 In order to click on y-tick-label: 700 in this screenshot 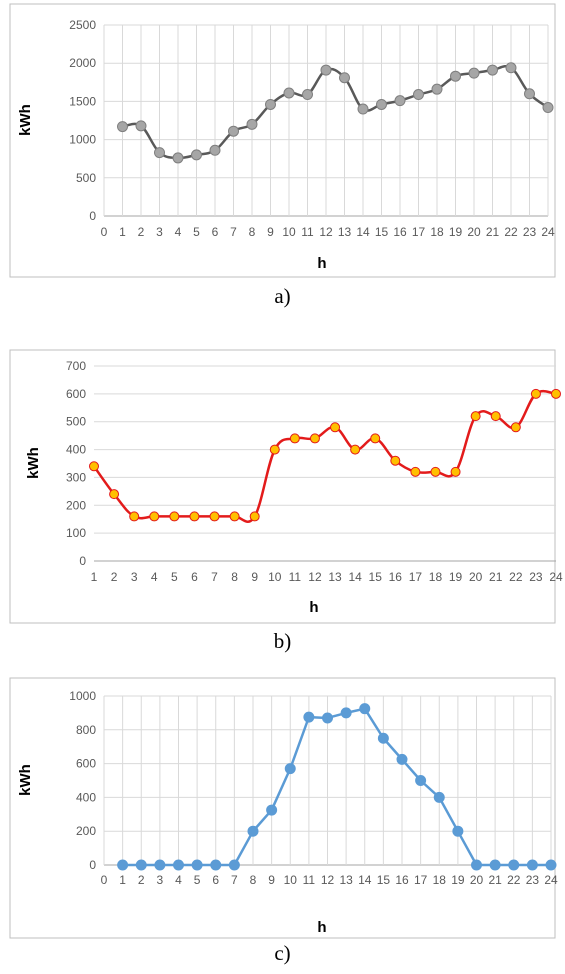, I will do `click(76, 366)`.